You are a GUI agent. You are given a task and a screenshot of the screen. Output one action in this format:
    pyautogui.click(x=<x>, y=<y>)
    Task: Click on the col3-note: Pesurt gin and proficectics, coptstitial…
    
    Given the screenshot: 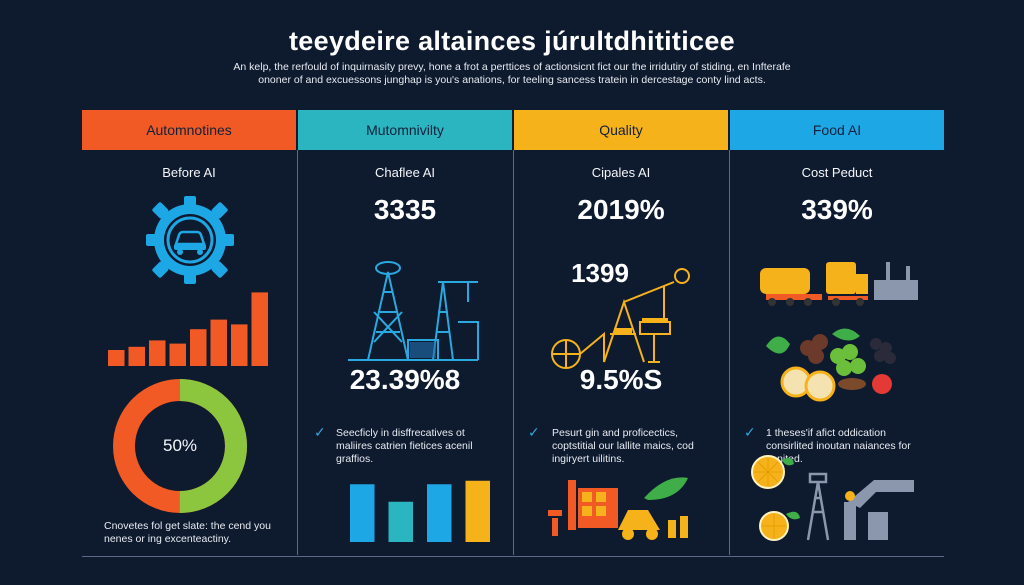 What is the action you would take?
    pyautogui.click(x=623, y=446)
    